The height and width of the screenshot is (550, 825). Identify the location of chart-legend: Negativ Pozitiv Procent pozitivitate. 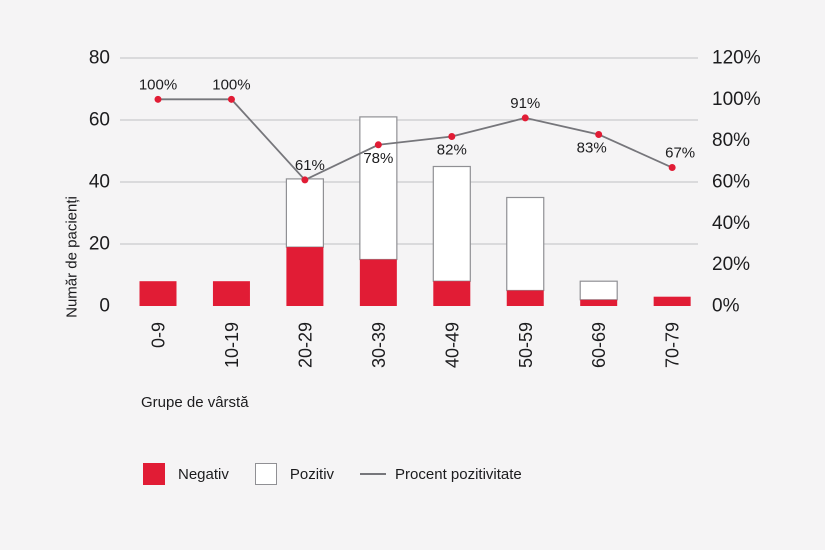
(332, 474).